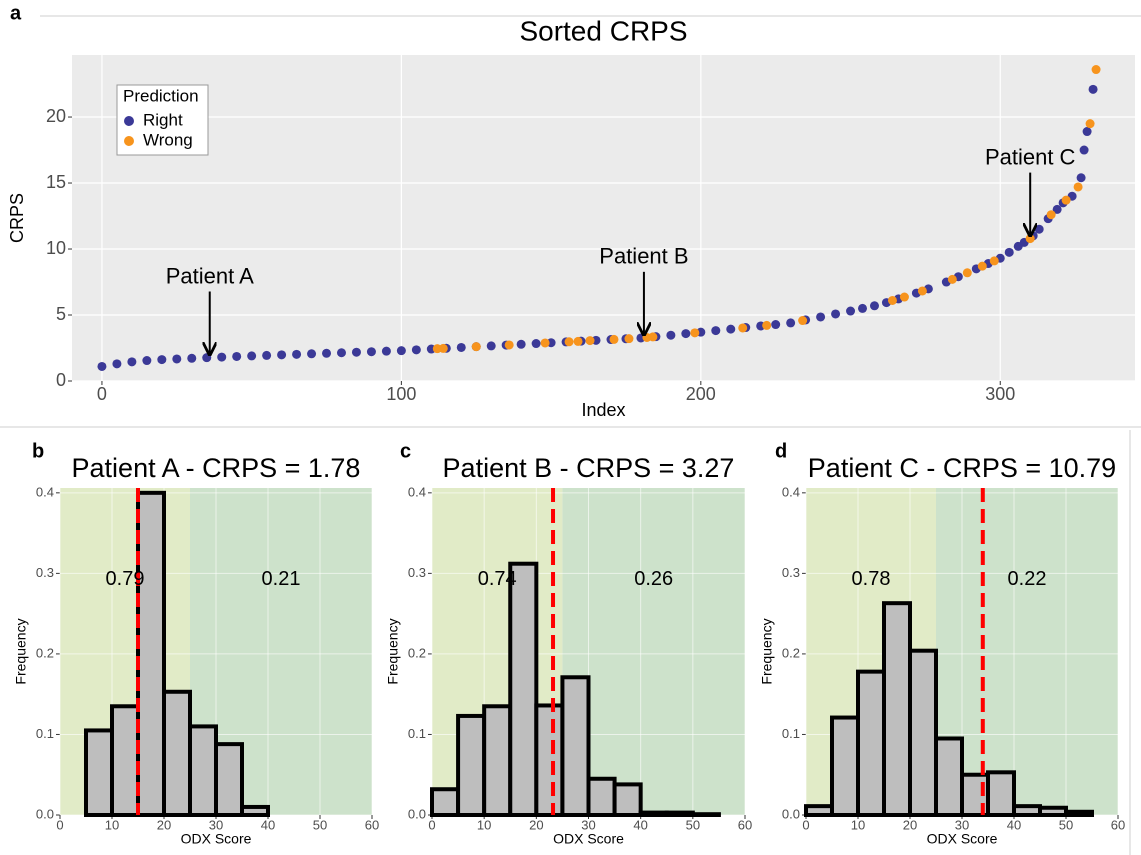  Describe the element at coordinates (431, 824) in the screenshot. I see `x-tick-label: 0` at that location.